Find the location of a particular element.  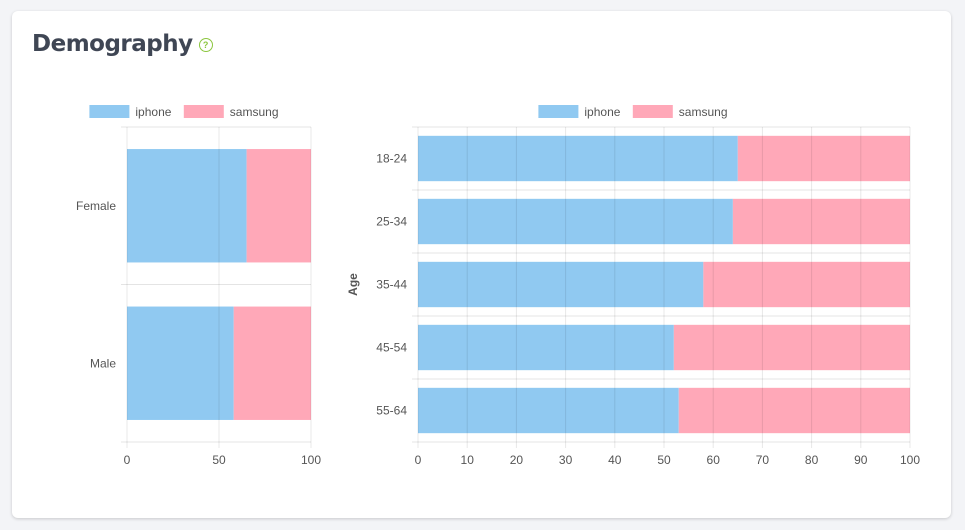

x-tick-label: 10 is located at coordinates (468, 460).